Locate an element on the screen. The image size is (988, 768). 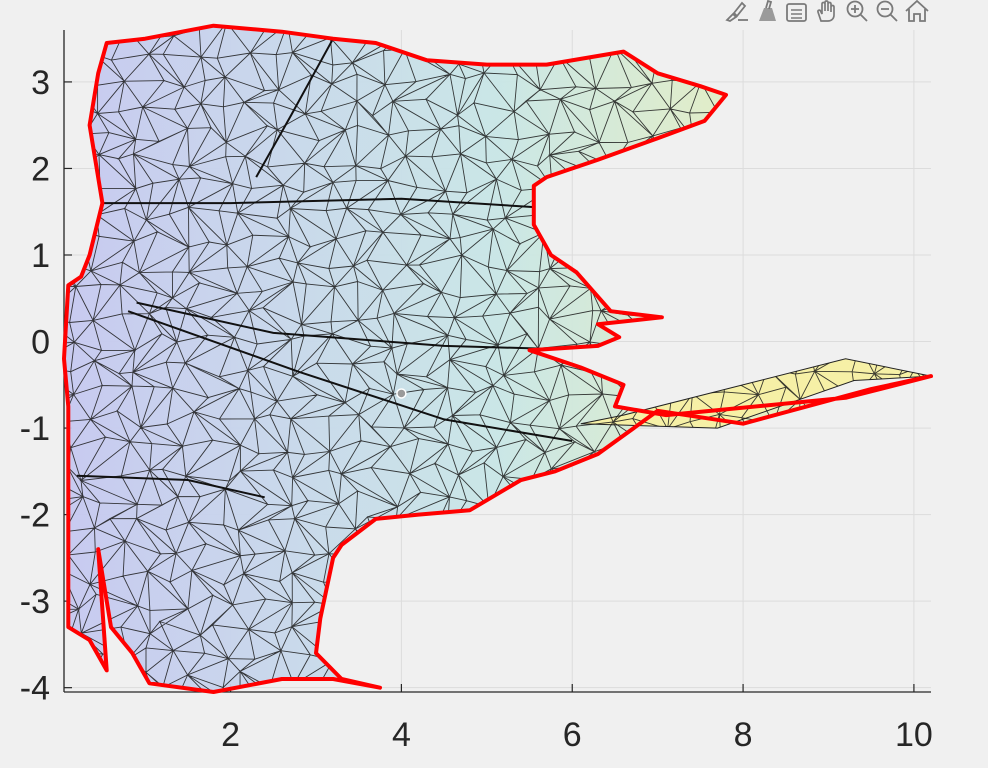
pan-button is located at coordinates (827, 12).